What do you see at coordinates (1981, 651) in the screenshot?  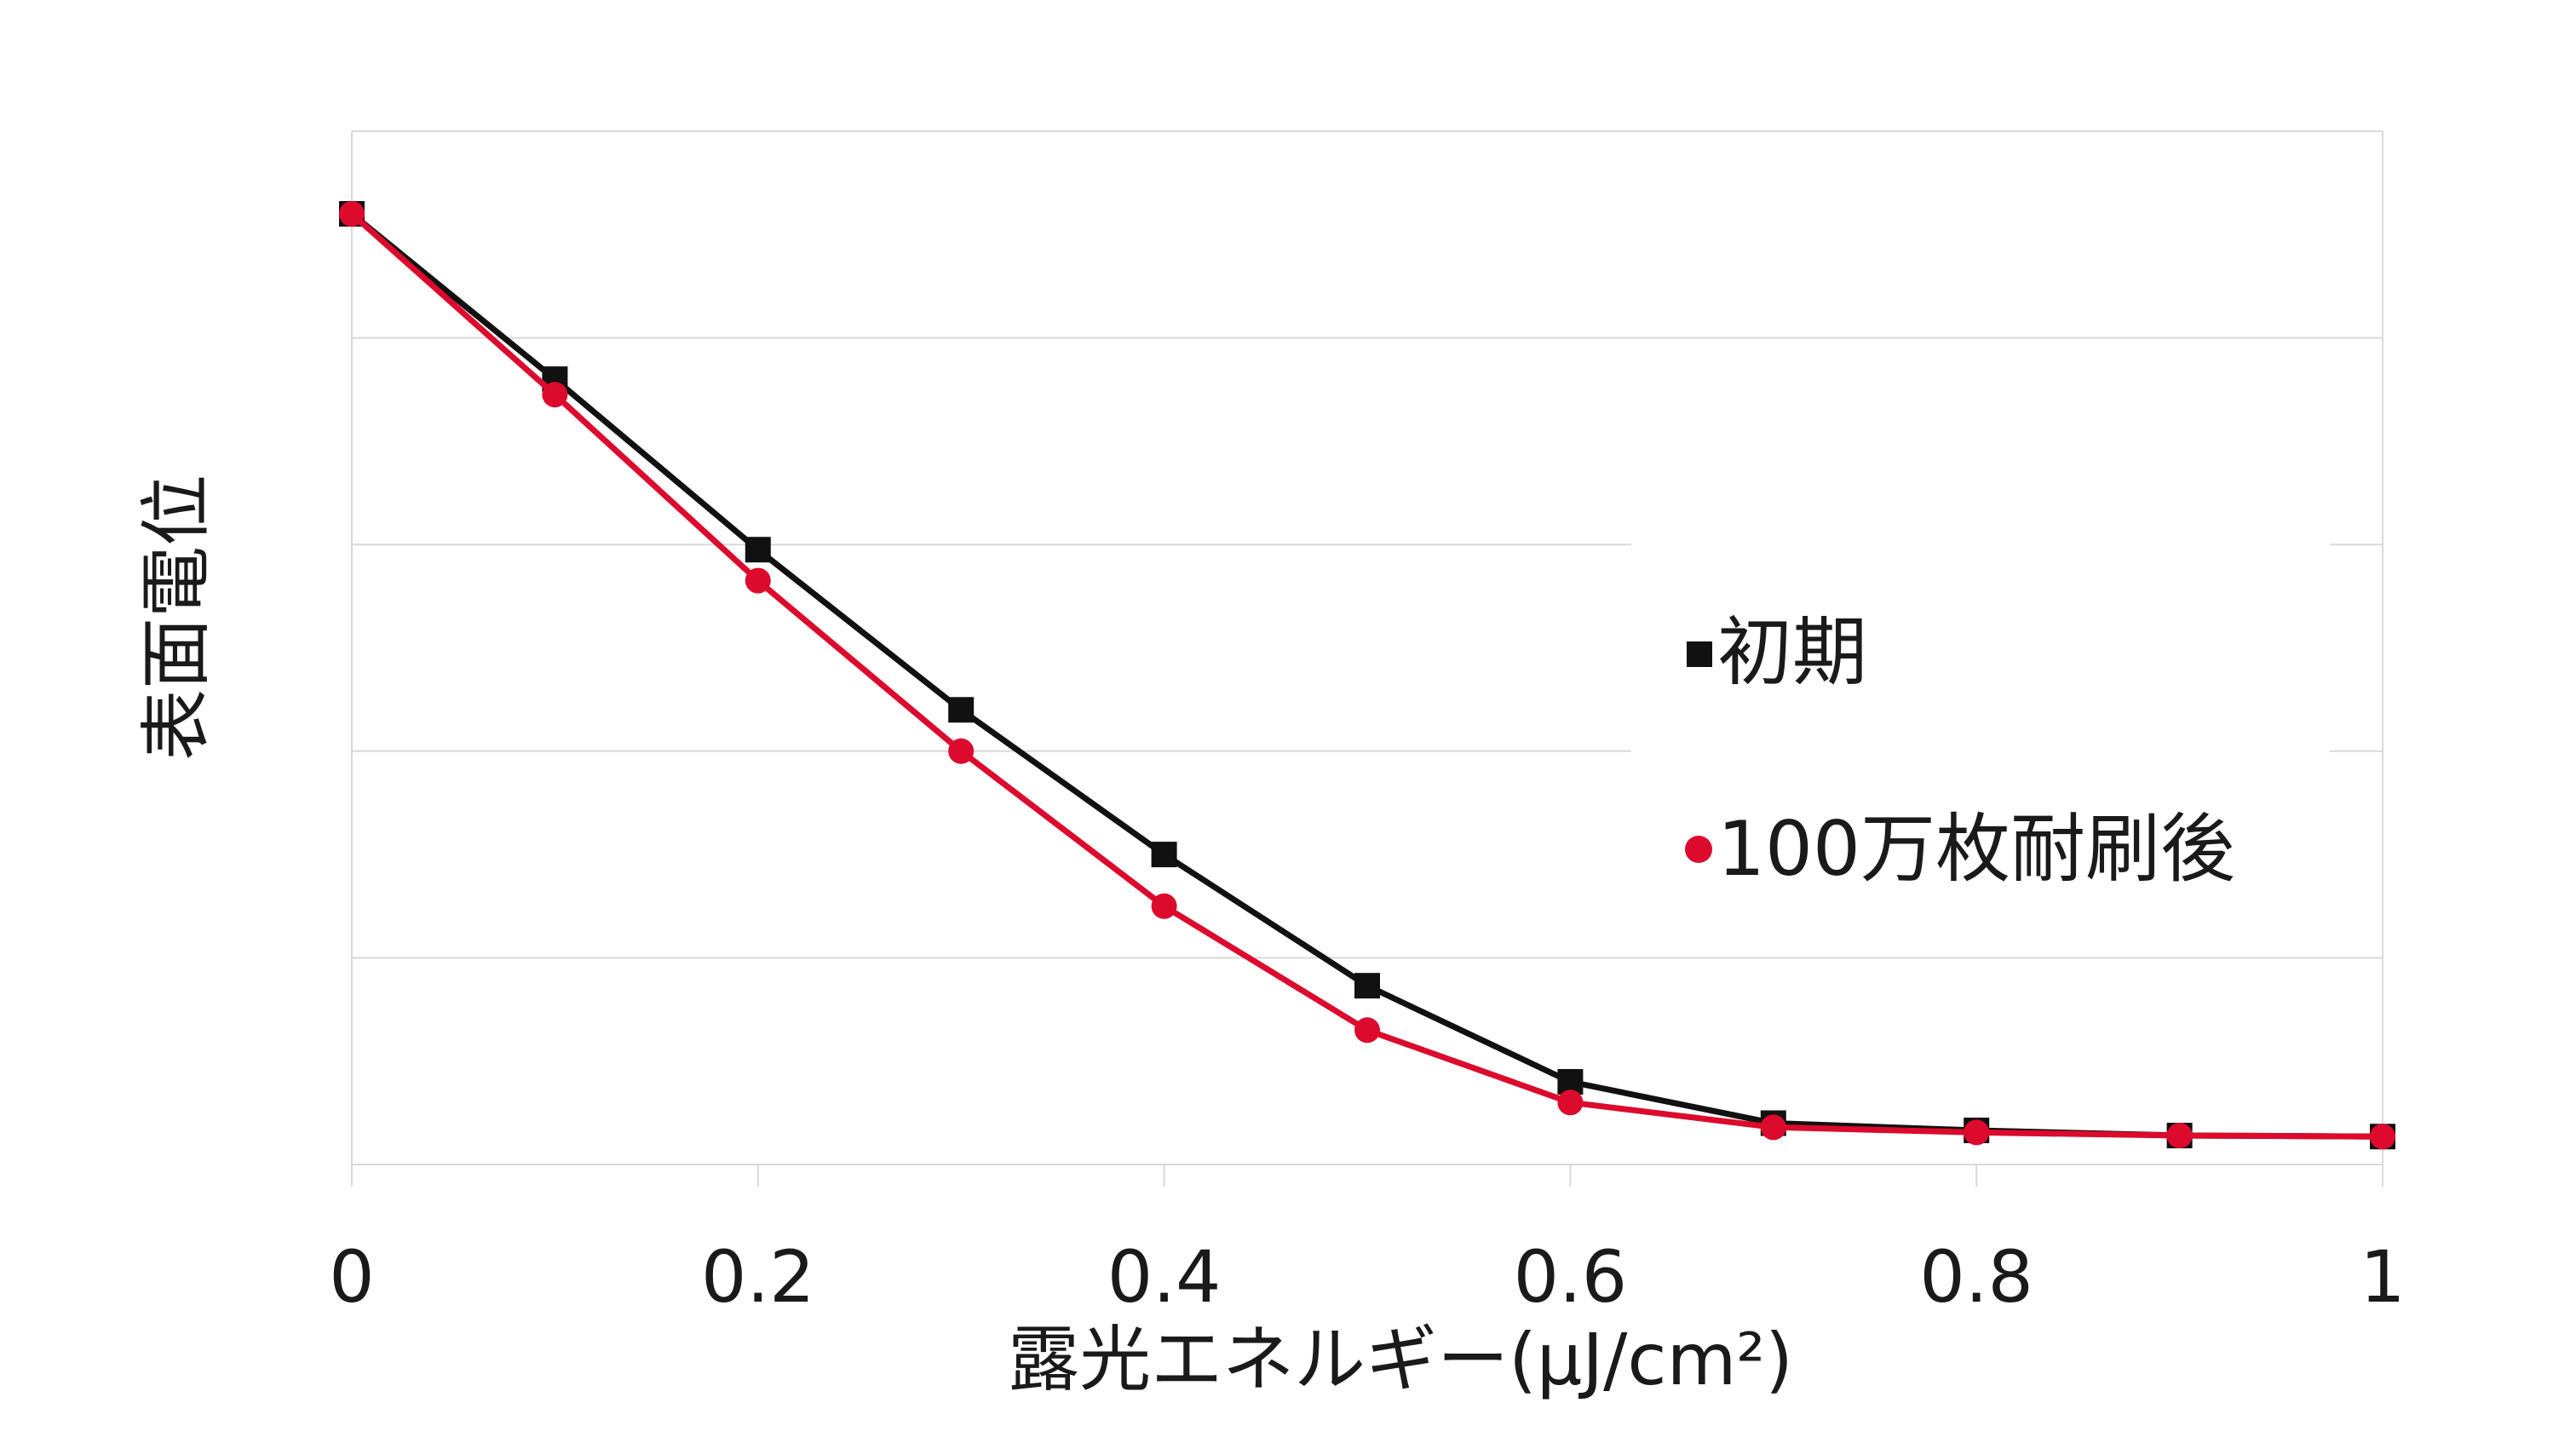 I see `legend-background` at bounding box center [1981, 651].